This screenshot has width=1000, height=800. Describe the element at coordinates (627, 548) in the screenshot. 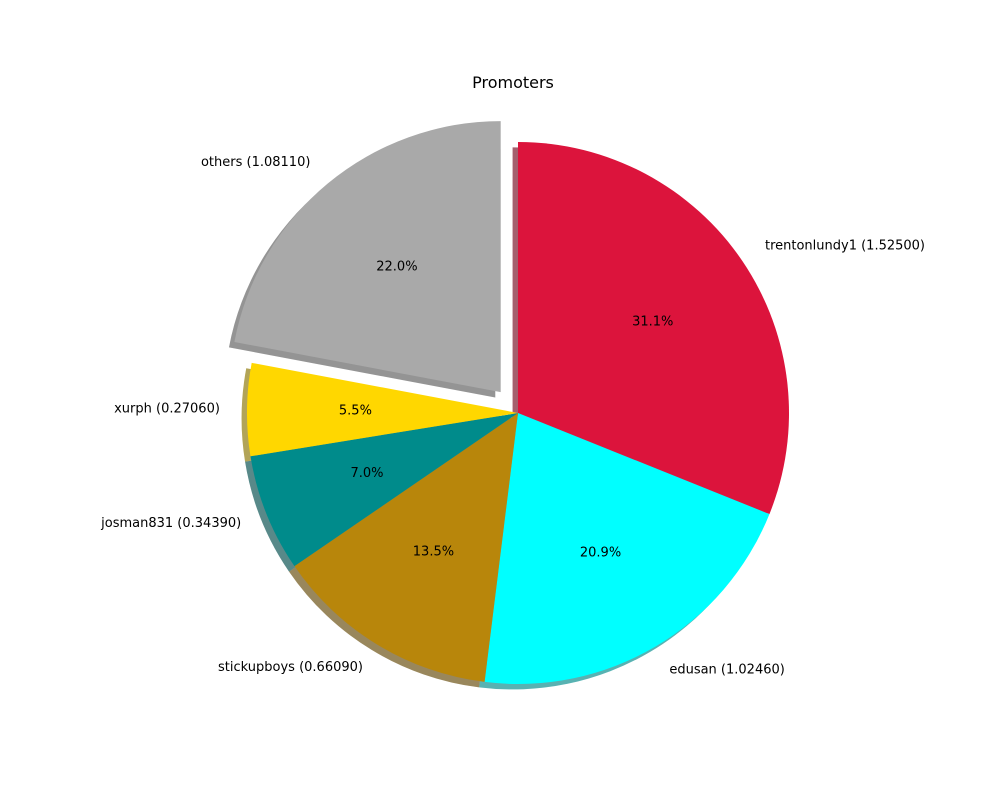

I see `slice-edusan` at that location.